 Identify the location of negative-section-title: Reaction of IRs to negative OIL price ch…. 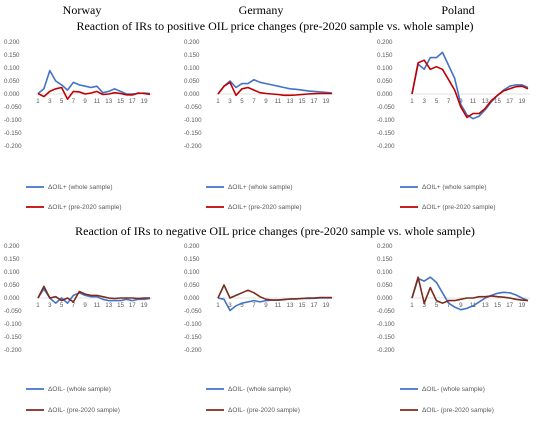
(275, 231).